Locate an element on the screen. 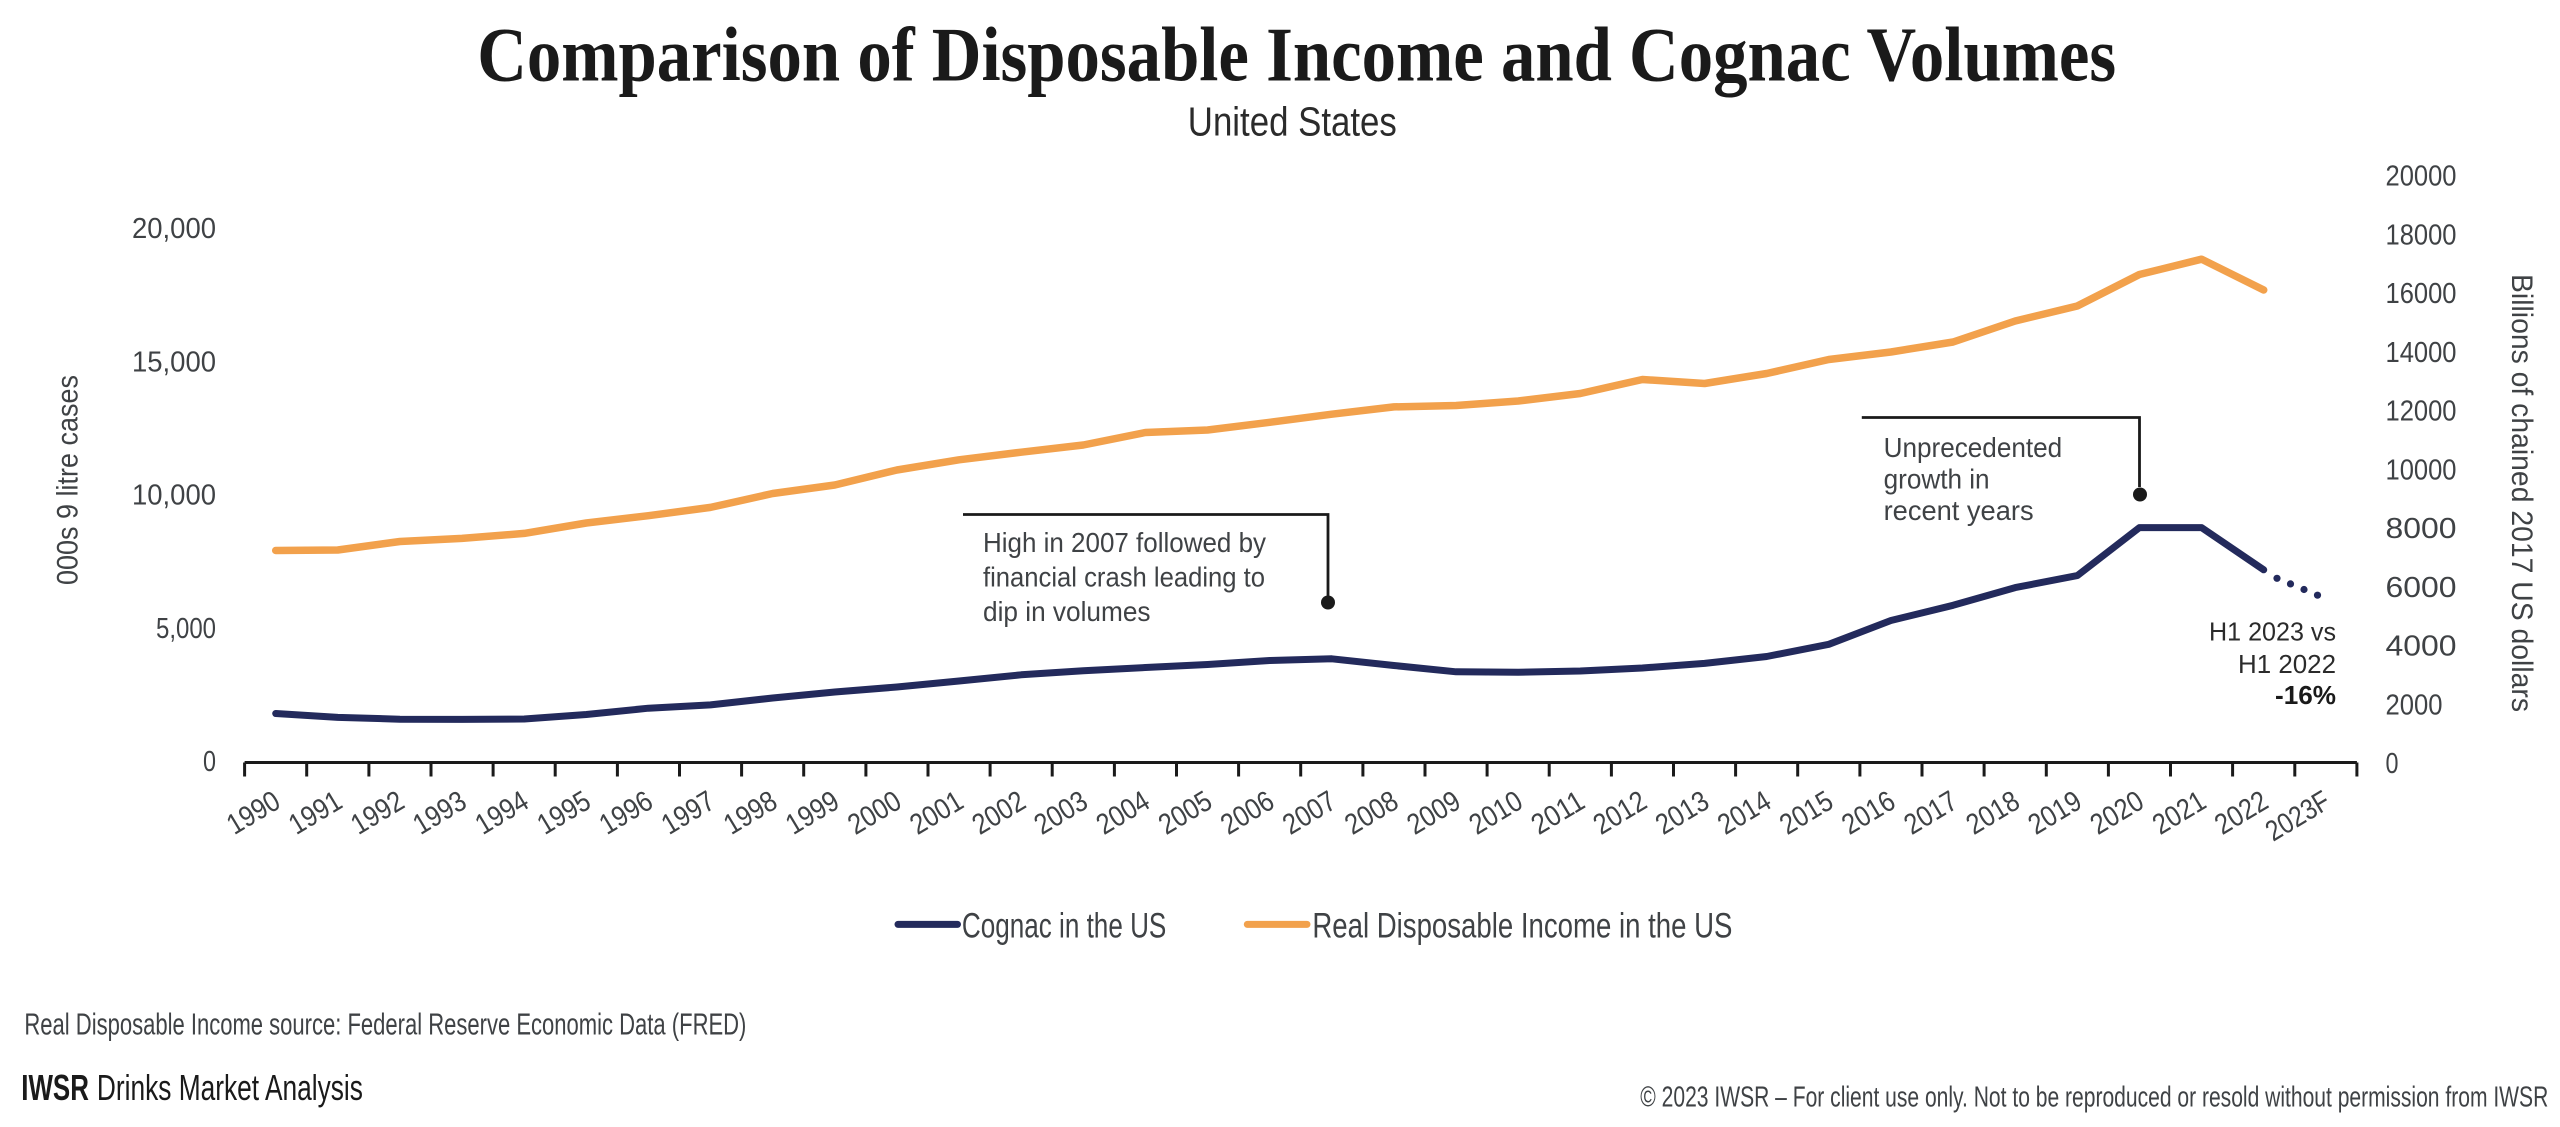  svg-text: 4000 is located at coordinates (2421, 647).